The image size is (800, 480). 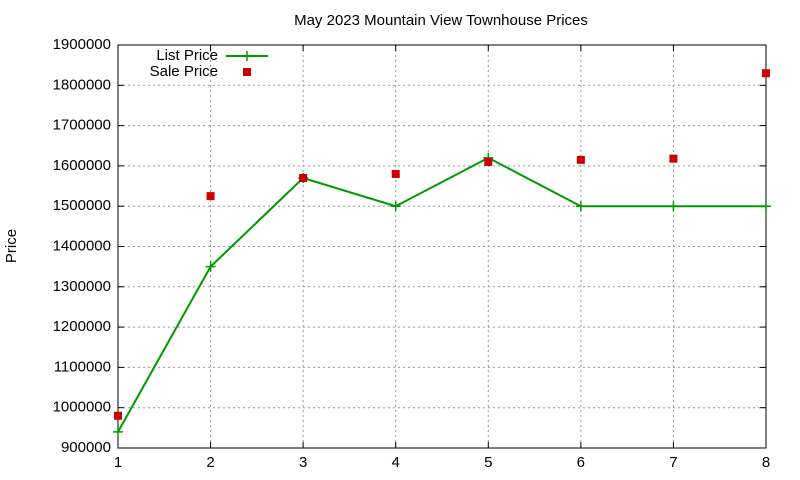 I want to click on x-tick-label: 7, so click(x=673, y=462).